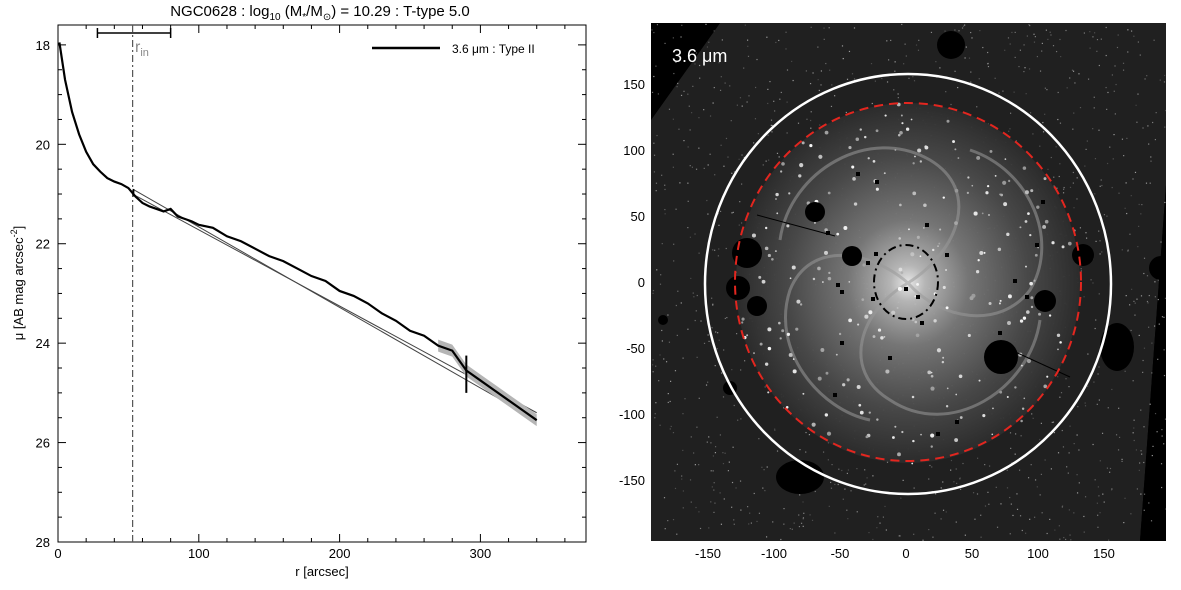 This screenshot has width=1181, height=590. What do you see at coordinates (321, 571) in the screenshot?
I see `x-axis-label: r [arcsec]` at bounding box center [321, 571].